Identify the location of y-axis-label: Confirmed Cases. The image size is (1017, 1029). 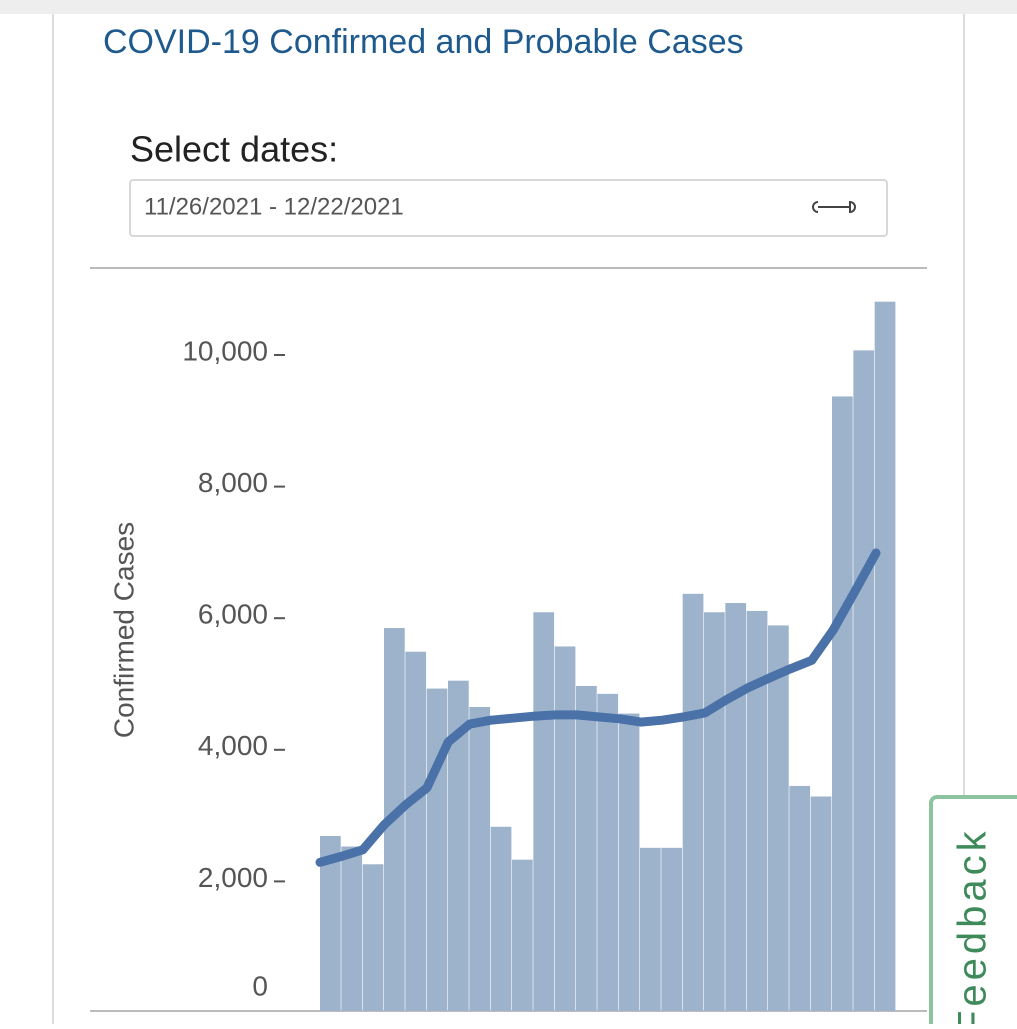
(123, 630).